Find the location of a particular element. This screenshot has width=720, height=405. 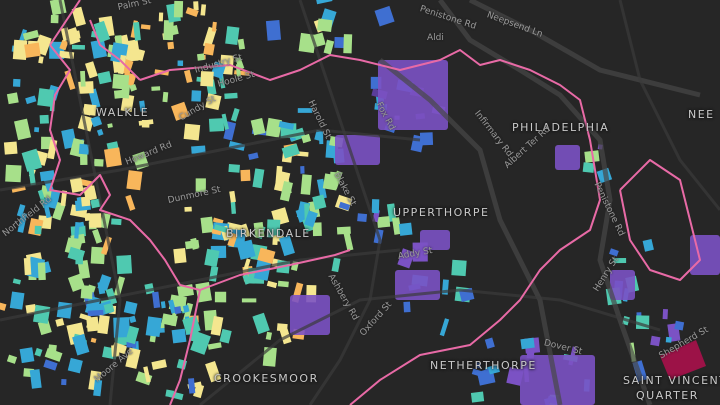

area-label-quarter: QUARTER is located at coordinates (667, 395).